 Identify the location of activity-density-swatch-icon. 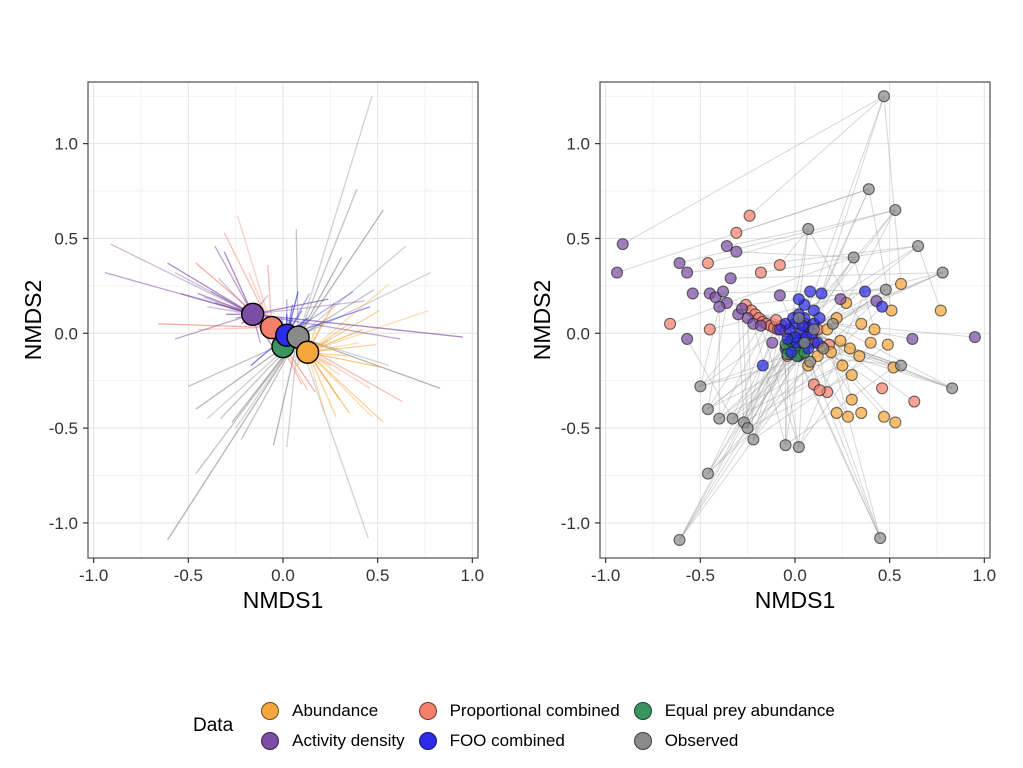
(270, 741).